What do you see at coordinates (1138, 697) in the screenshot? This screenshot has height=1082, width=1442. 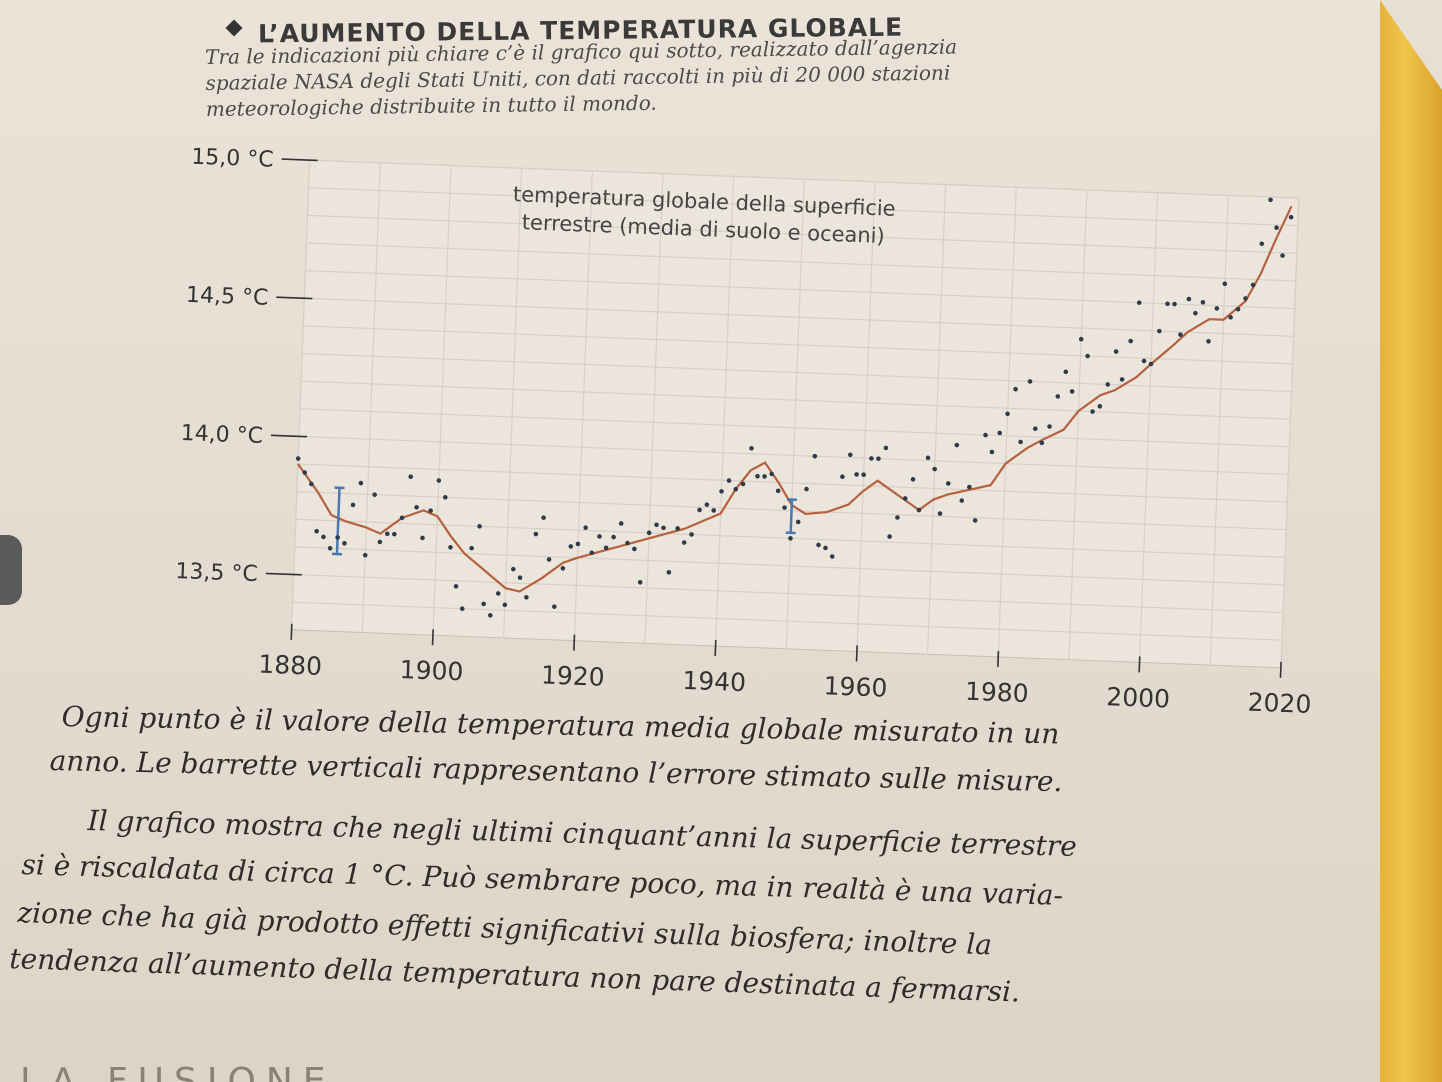 I see `x-tick-label: 2000` at bounding box center [1138, 697].